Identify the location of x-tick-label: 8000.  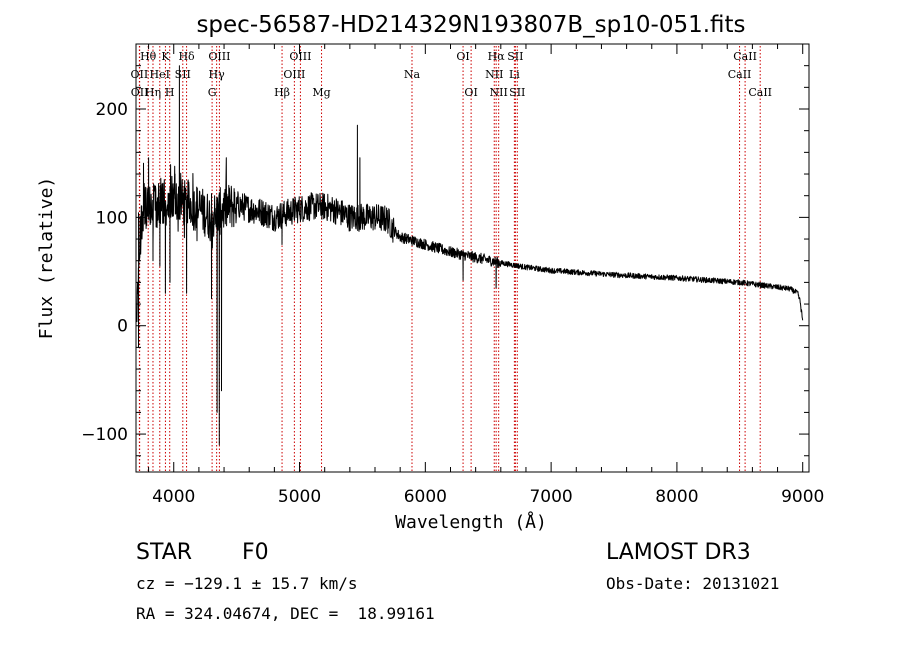
(676, 497).